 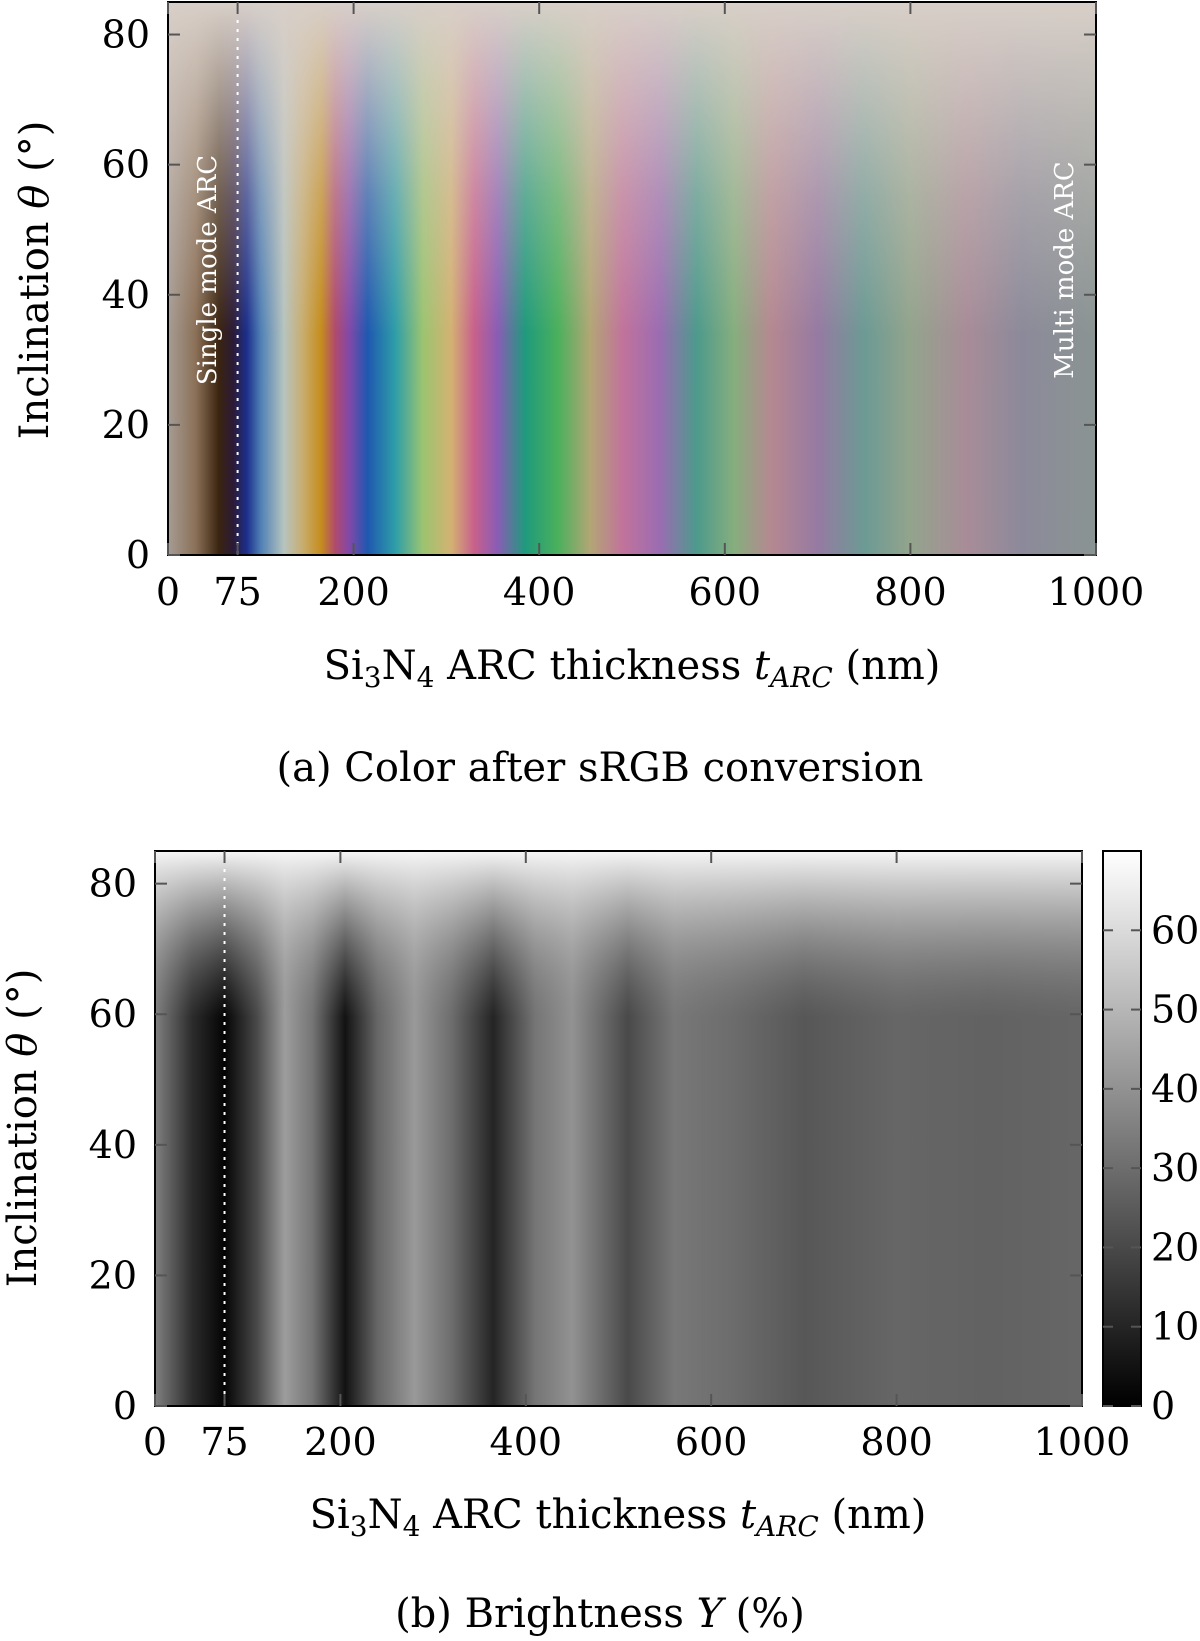 I want to click on annotation-multi-mode: Multi mode ARC, so click(x=1065, y=270).